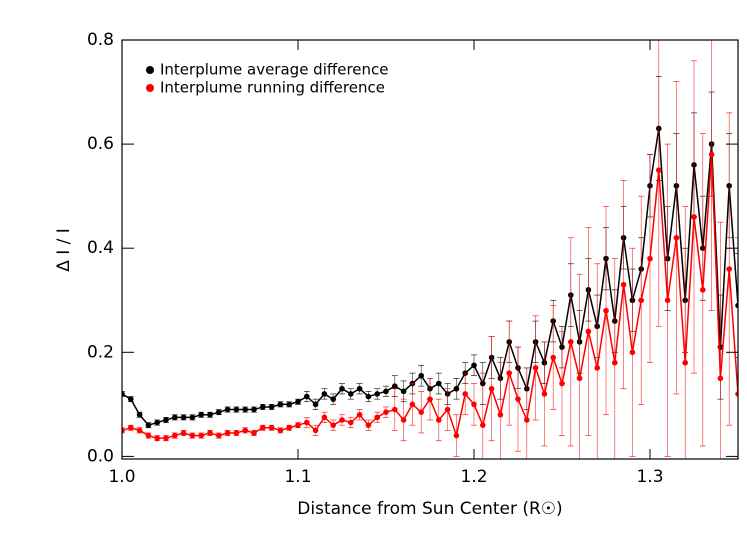 The width and height of the screenshot is (747, 534). Describe the element at coordinates (121, 477) in the screenshot. I see `x-tick-label: 1.0` at that location.